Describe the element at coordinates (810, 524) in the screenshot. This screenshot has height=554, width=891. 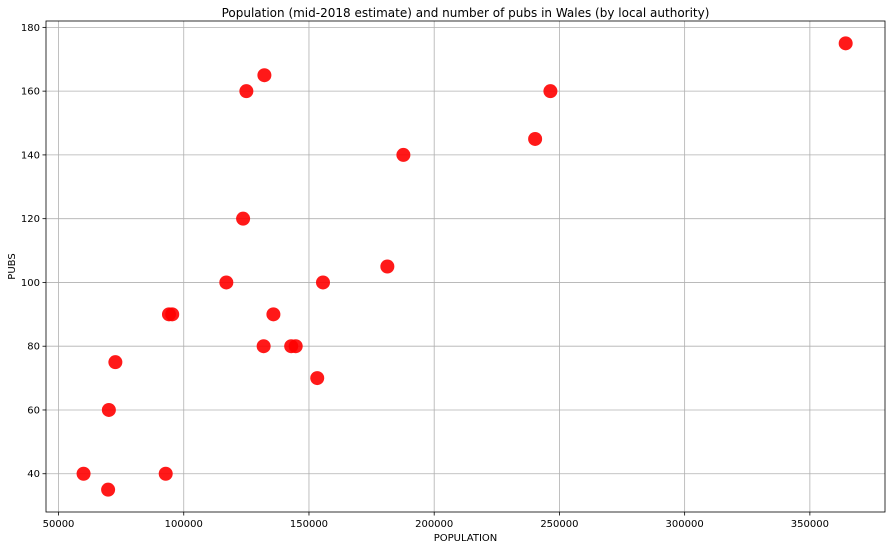
I see `x-tick-label: 350000` at that location.